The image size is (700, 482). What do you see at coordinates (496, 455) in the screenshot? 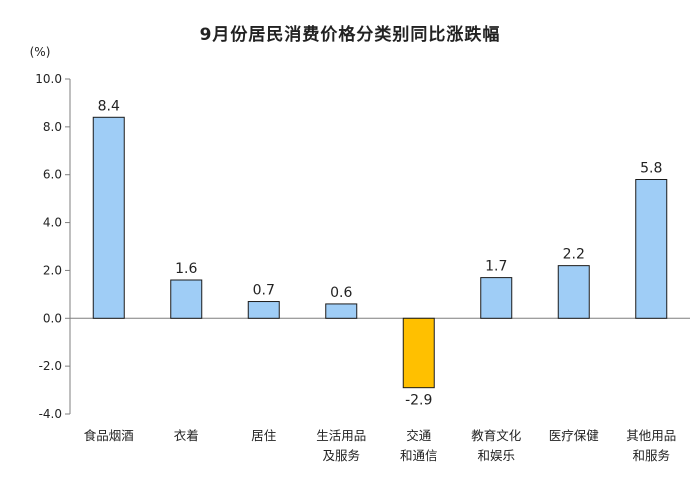
I see `x-tick-label: 和娱乐` at bounding box center [496, 455].